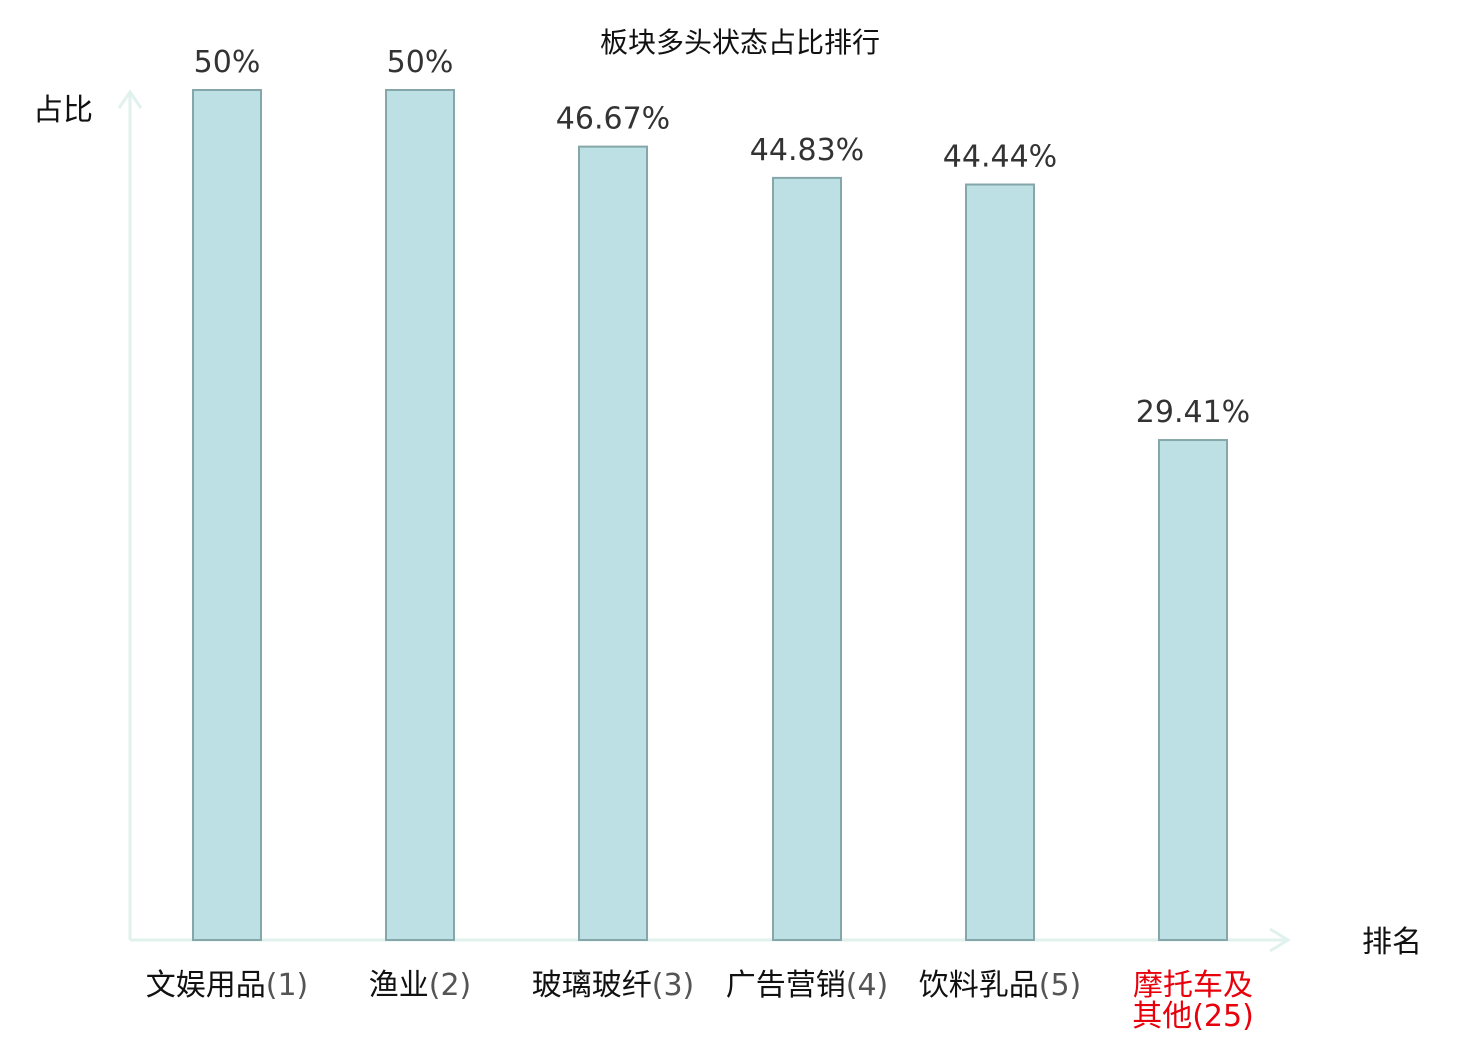 The height and width of the screenshot is (1040, 1480). I want to click on x-tick-rank-2: (2), so click(450, 985).